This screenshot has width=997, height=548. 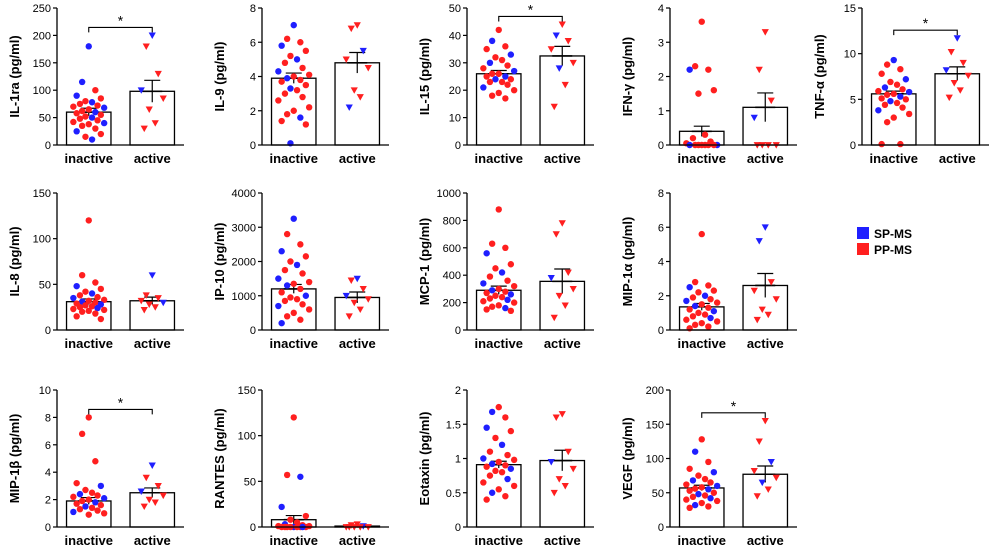 What do you see at coordinates (424, 76) in the screenshot?
I see `y-axis-title: IL-15 (pg/ml)` at bounding box center [424, 76].